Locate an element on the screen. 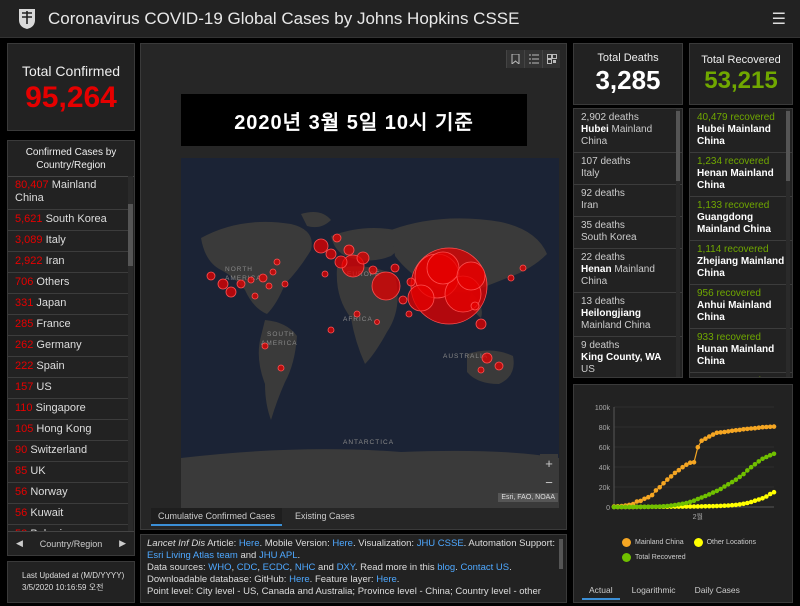  list-item: 90 Switzerland is located at coordinates (68, 451).